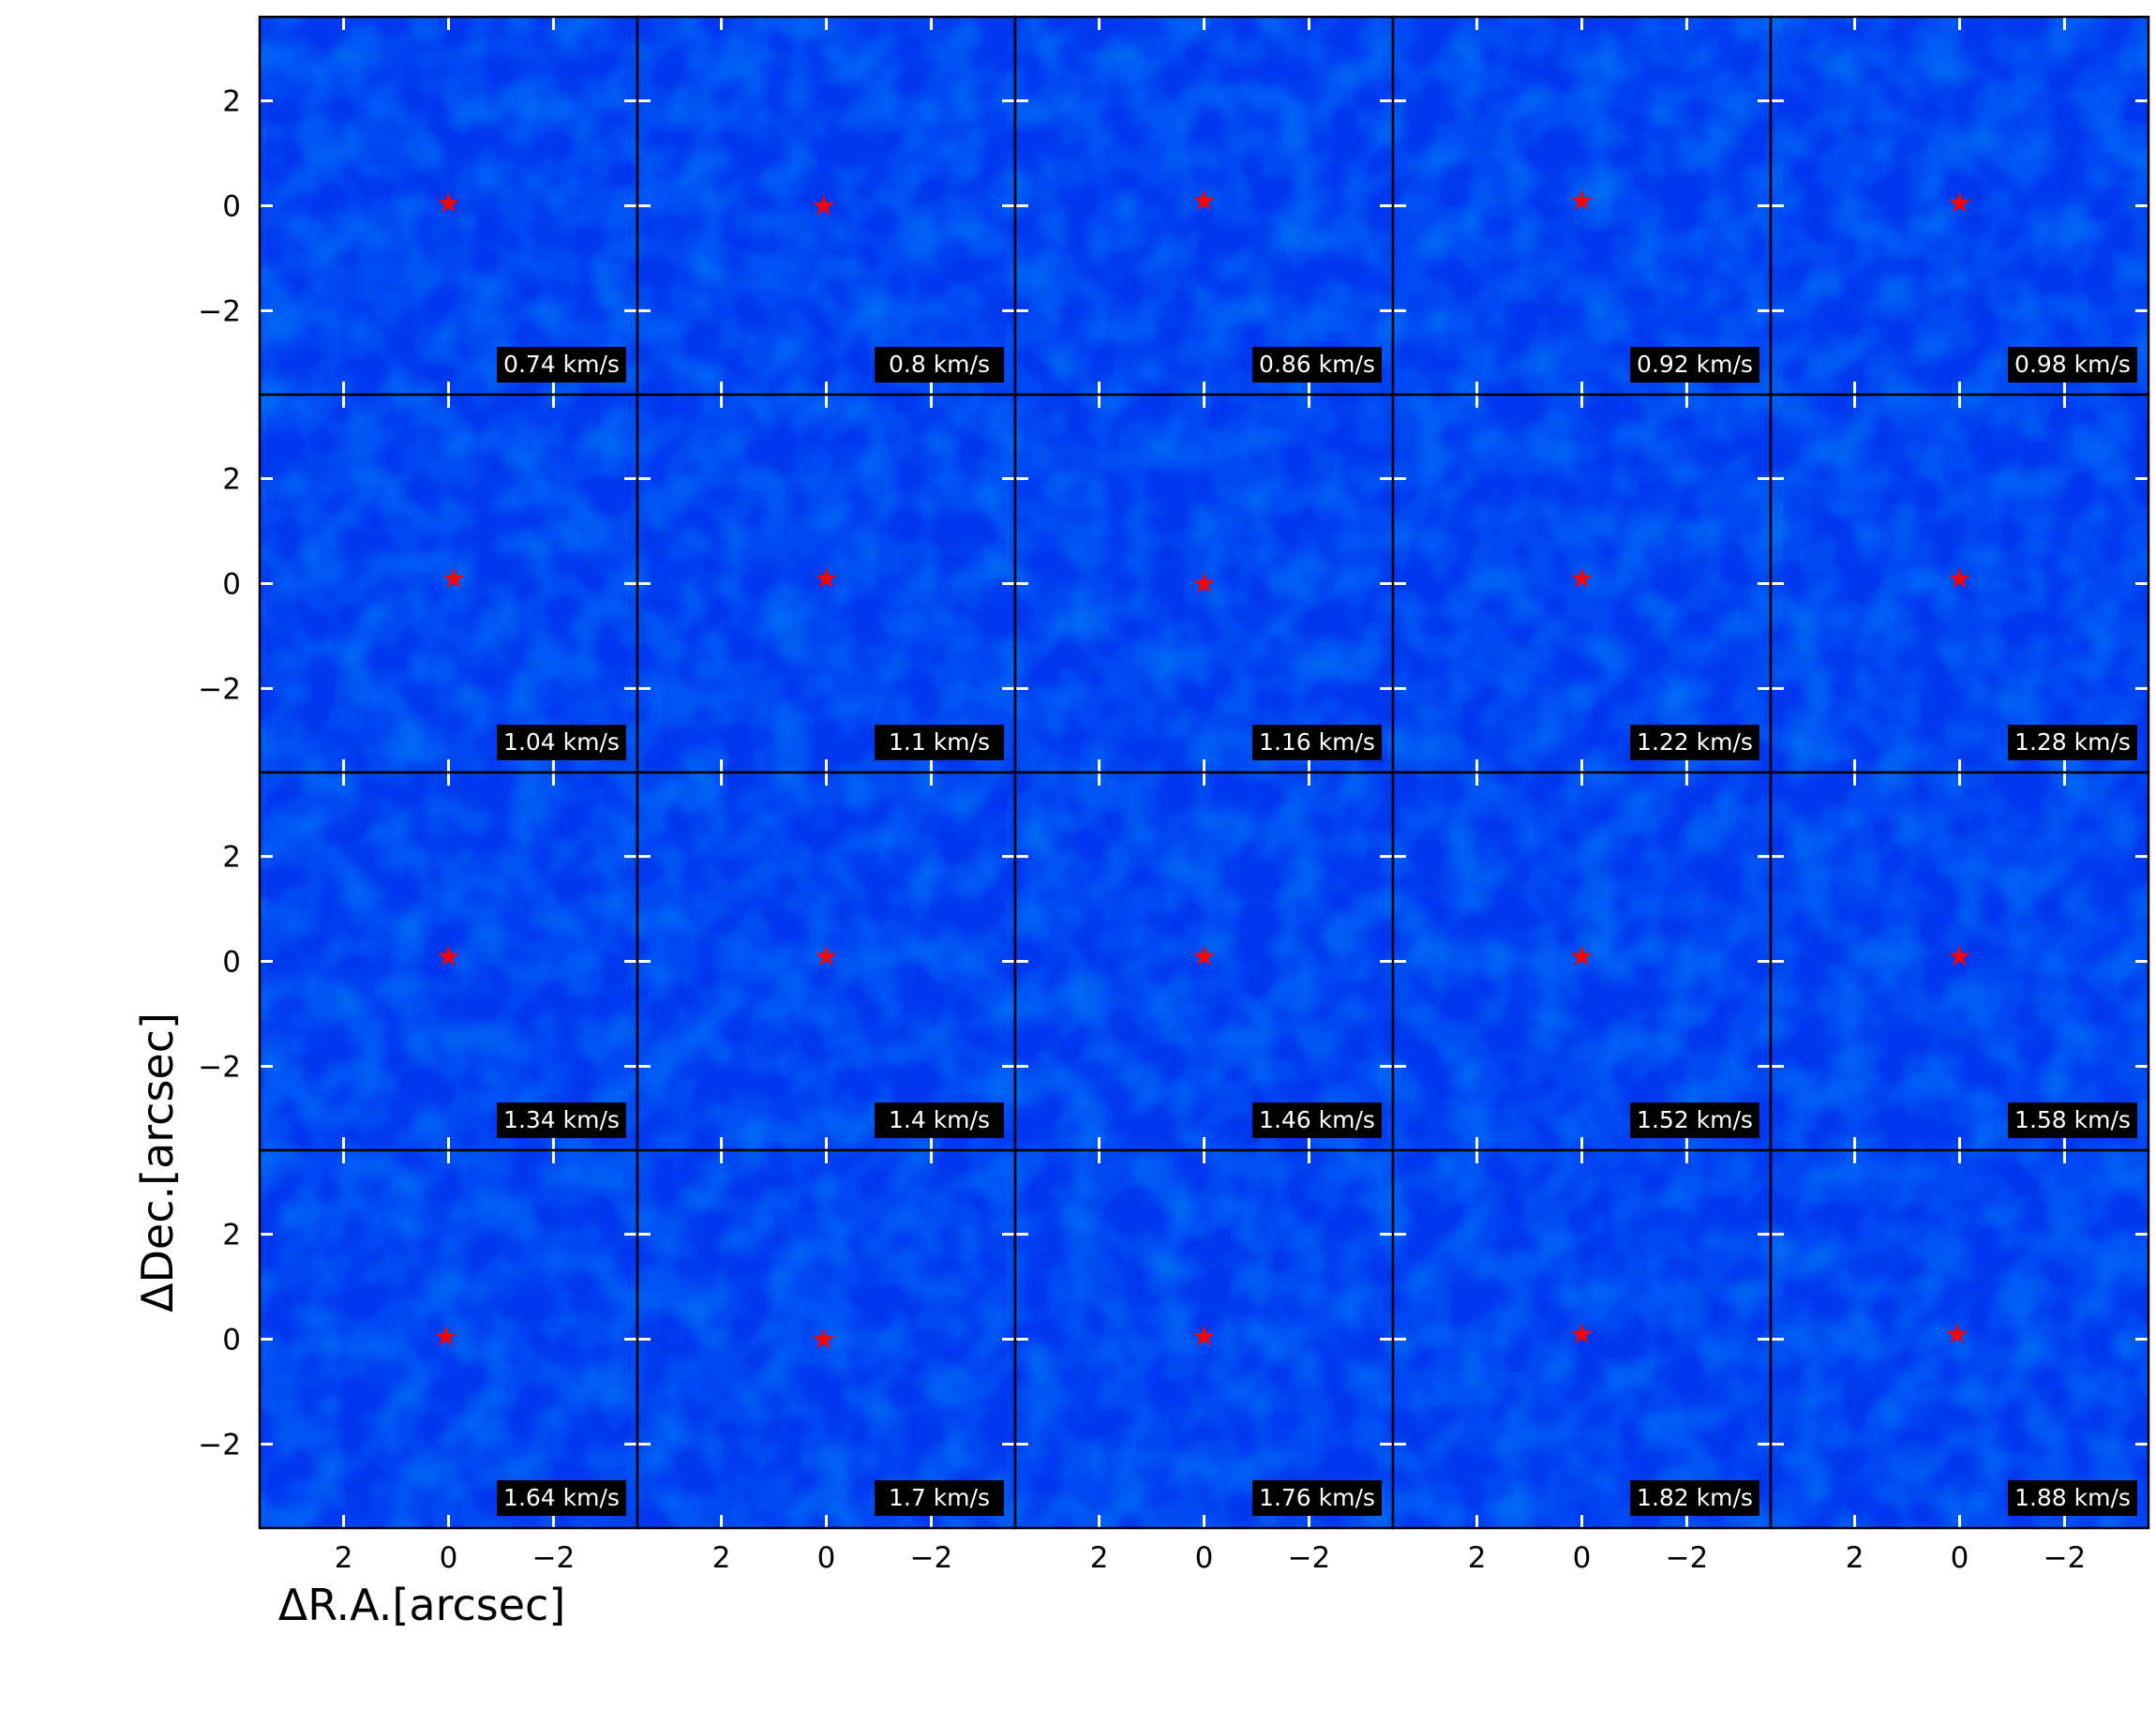 The height and width of the screenshot is (1724, 2156). What do you see at coordinates (1317, 742) in the screenshot?
I see `velocity-label: 1.16 km/s` at bounding box center [1317, 742].